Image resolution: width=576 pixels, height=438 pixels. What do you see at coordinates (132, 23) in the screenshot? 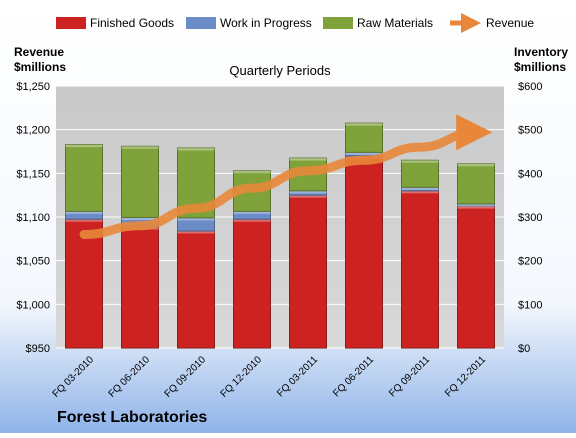
I see `legend-label-finished-goods: Finished Goods` at bounding box center [132, 23].